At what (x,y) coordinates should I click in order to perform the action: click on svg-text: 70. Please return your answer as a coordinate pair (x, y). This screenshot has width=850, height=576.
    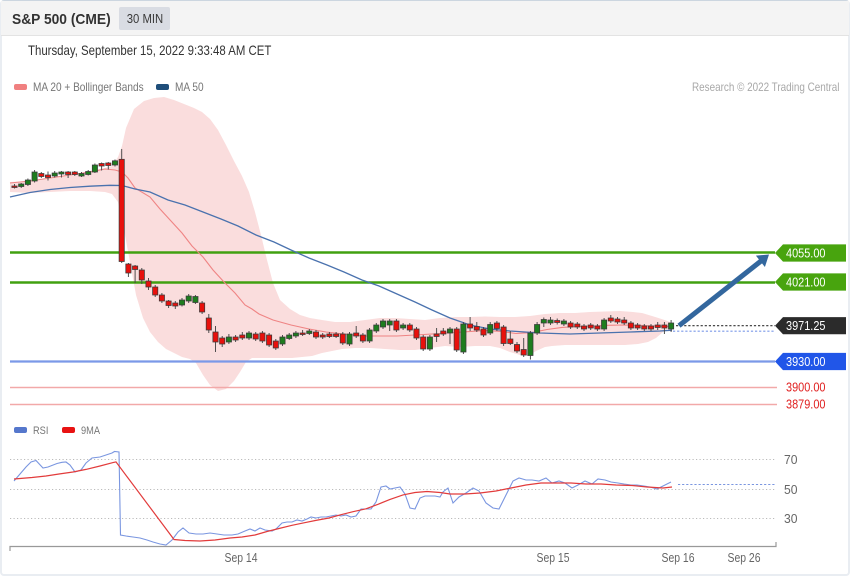
    Looking at the image, I should click on (791, 460).